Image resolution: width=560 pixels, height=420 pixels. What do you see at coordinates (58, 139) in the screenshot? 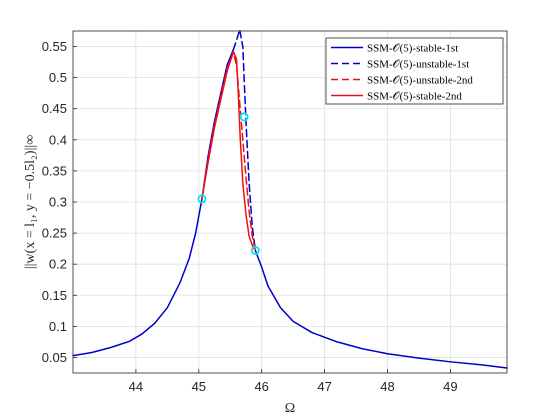
I see `y-tick-label: 0.4` at bounding box center [58, 139].